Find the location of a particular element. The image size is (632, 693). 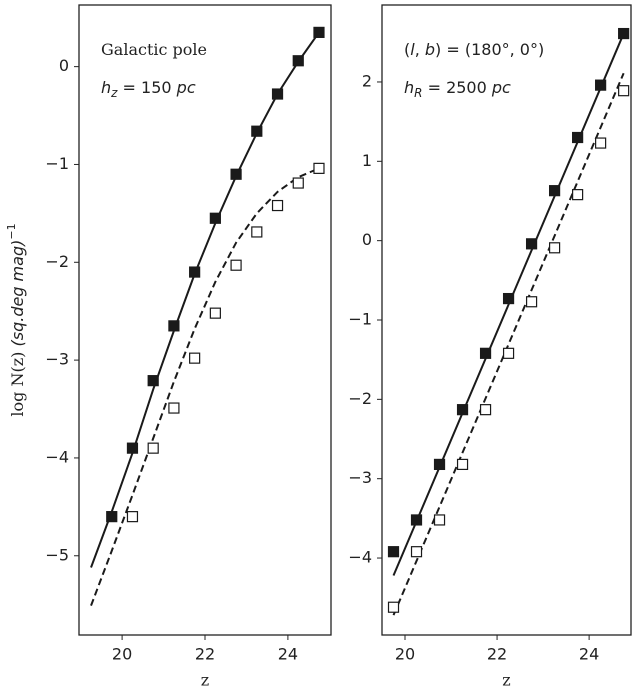

annotation-part: = 2500 is located at coordinates (456, 87).